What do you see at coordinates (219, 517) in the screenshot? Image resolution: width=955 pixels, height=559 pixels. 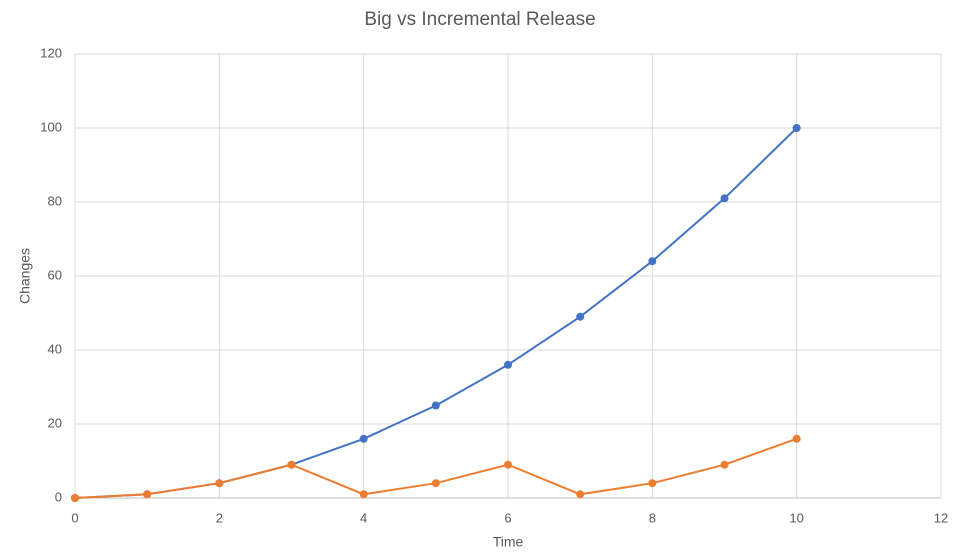 I see `x-tick-label: 2` at bounding box center [219, 517].